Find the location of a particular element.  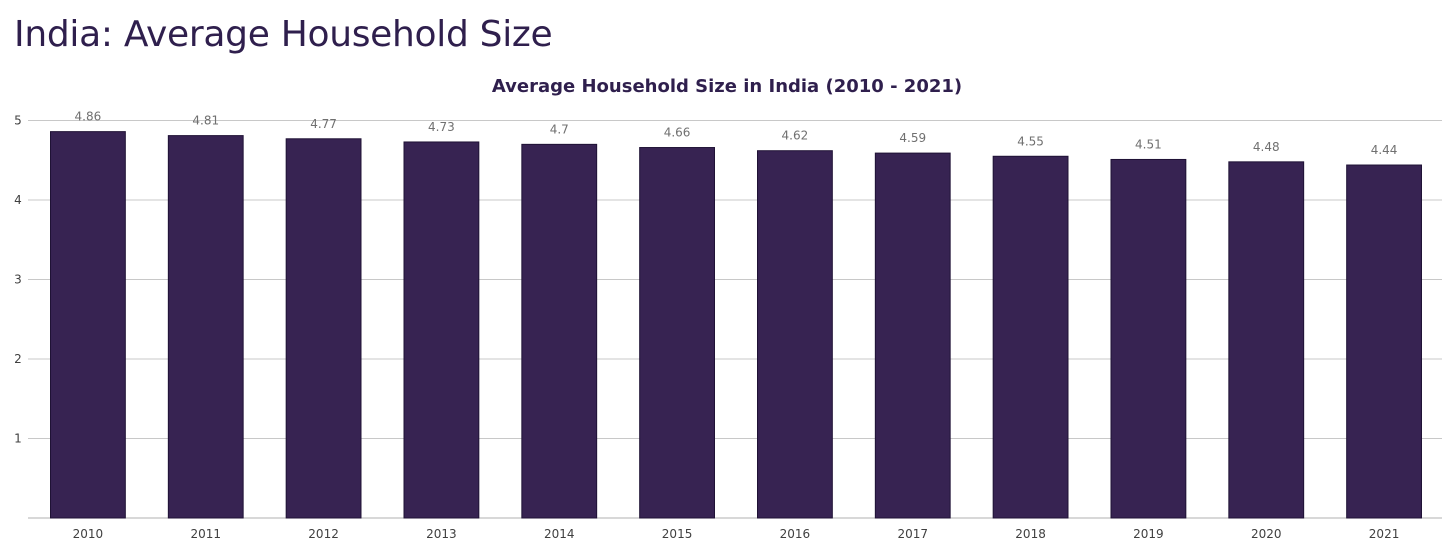

x-tick-label: 2011 is located at coordinates (205, 534).